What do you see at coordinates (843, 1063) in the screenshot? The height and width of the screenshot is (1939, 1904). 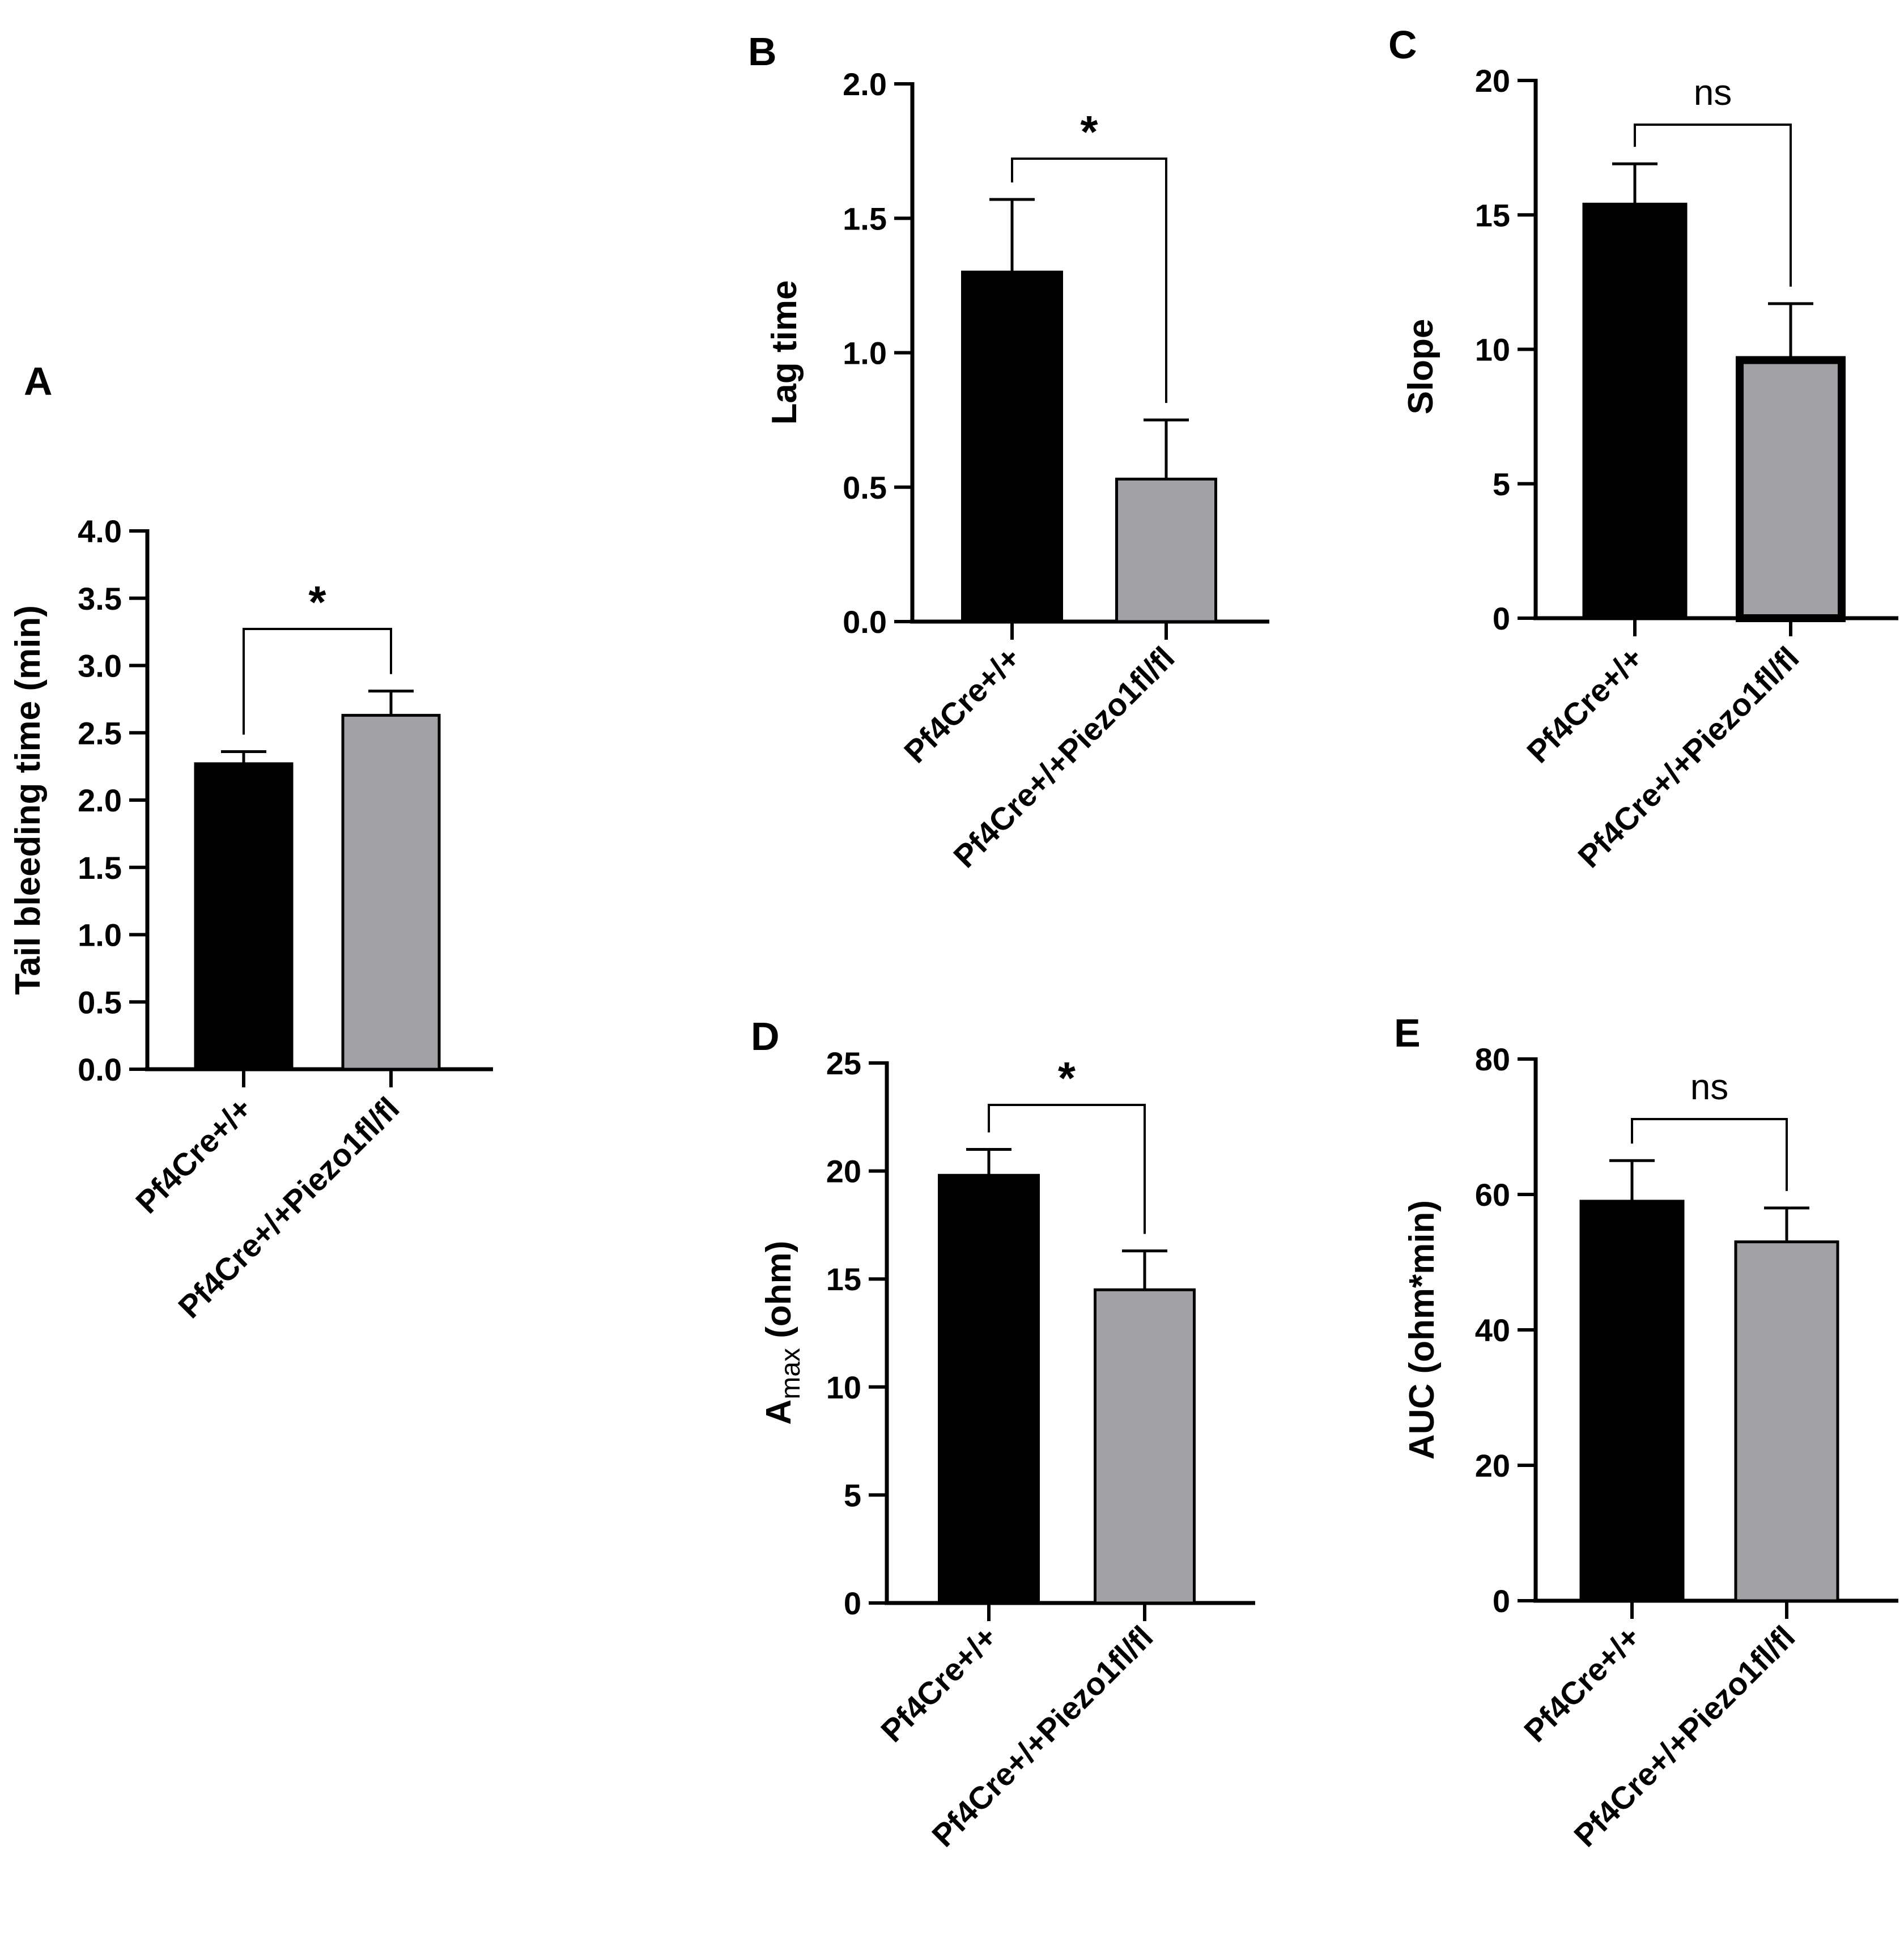 I see `y-tick-label: 25` at bounding box center [843, 1063].